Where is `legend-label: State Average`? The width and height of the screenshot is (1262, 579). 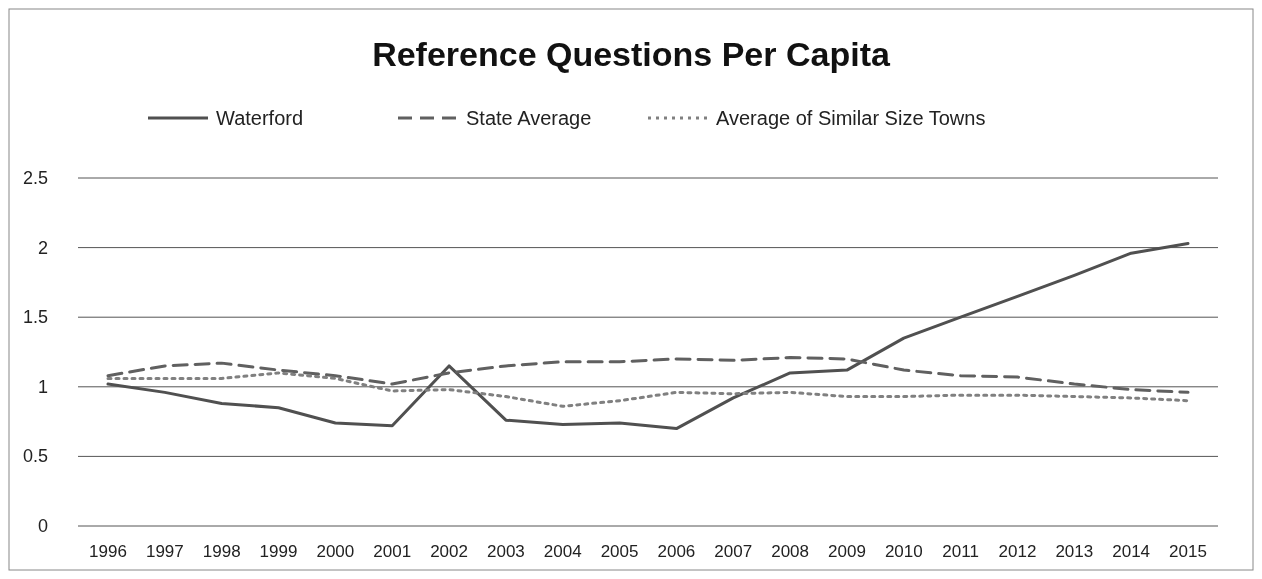
legend-label: State Average is located at coordinates (529, 118).